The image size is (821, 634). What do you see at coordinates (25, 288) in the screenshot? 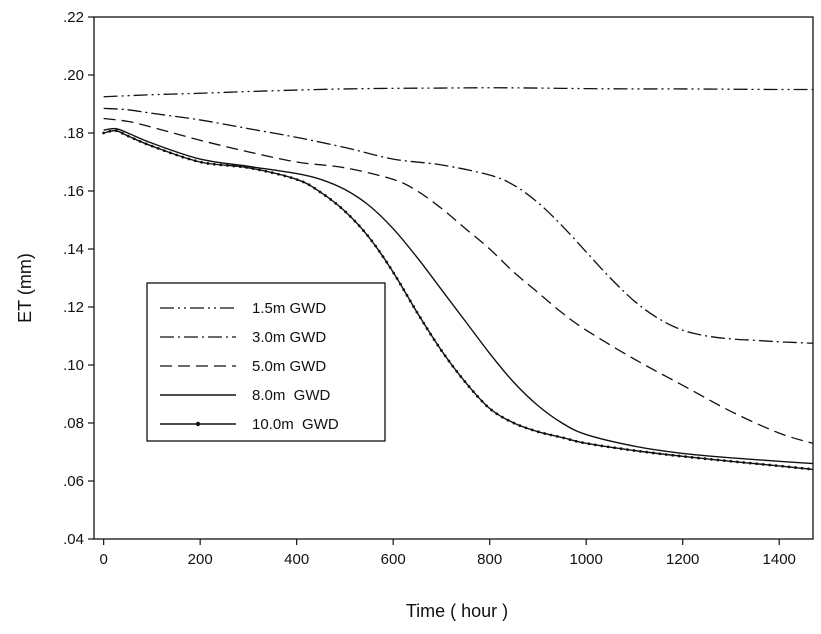
I see `y-axis-title: ET (mm)` at bounding box center [25, 288].